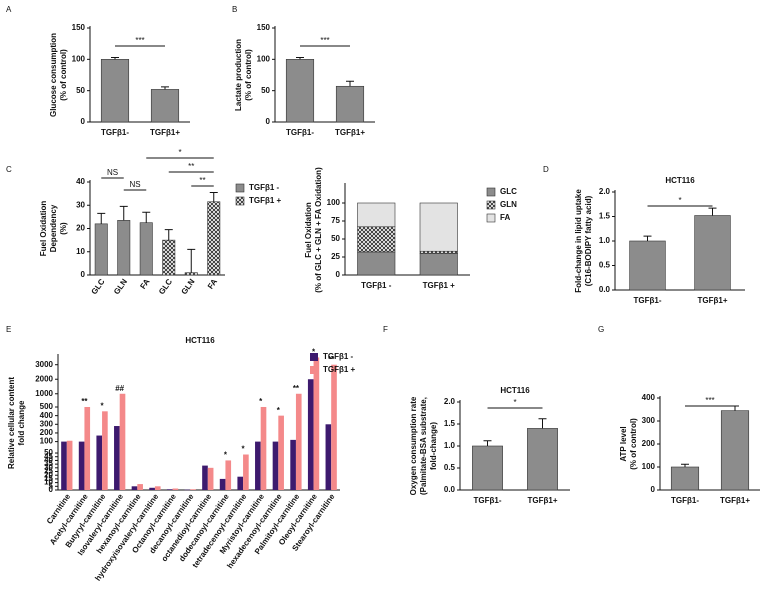 The height and width of the screenshot is (595, 778). What do you see at coordinates (413, 445) in the screenshot?
I see `y-axis-label: Oxygen consumption rate` at bounding box center [413, 445].